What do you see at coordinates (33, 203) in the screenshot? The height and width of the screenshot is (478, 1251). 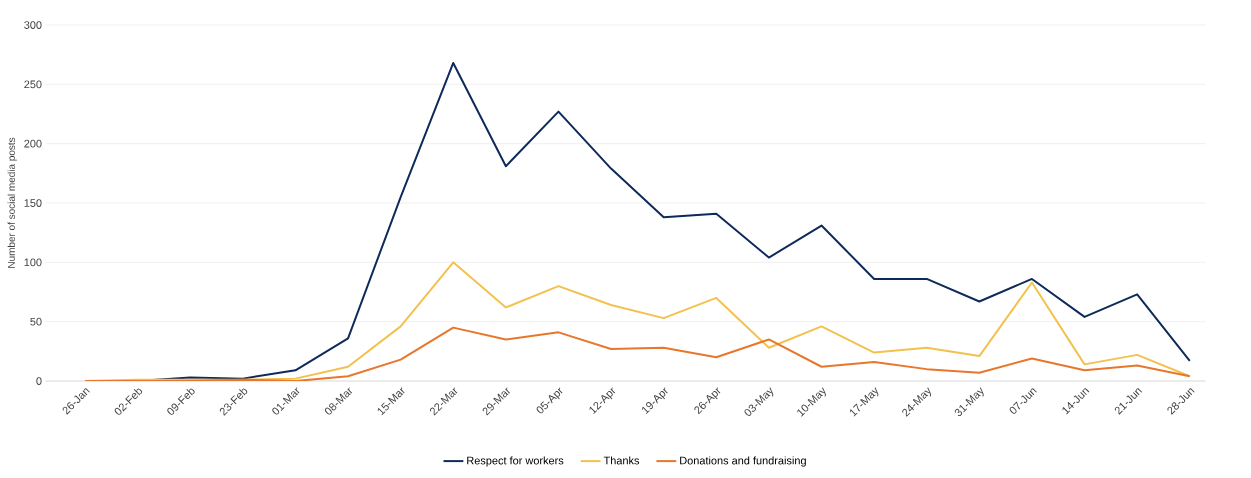 I see `y-tick-label: 150` at bounding box center [33, 203].